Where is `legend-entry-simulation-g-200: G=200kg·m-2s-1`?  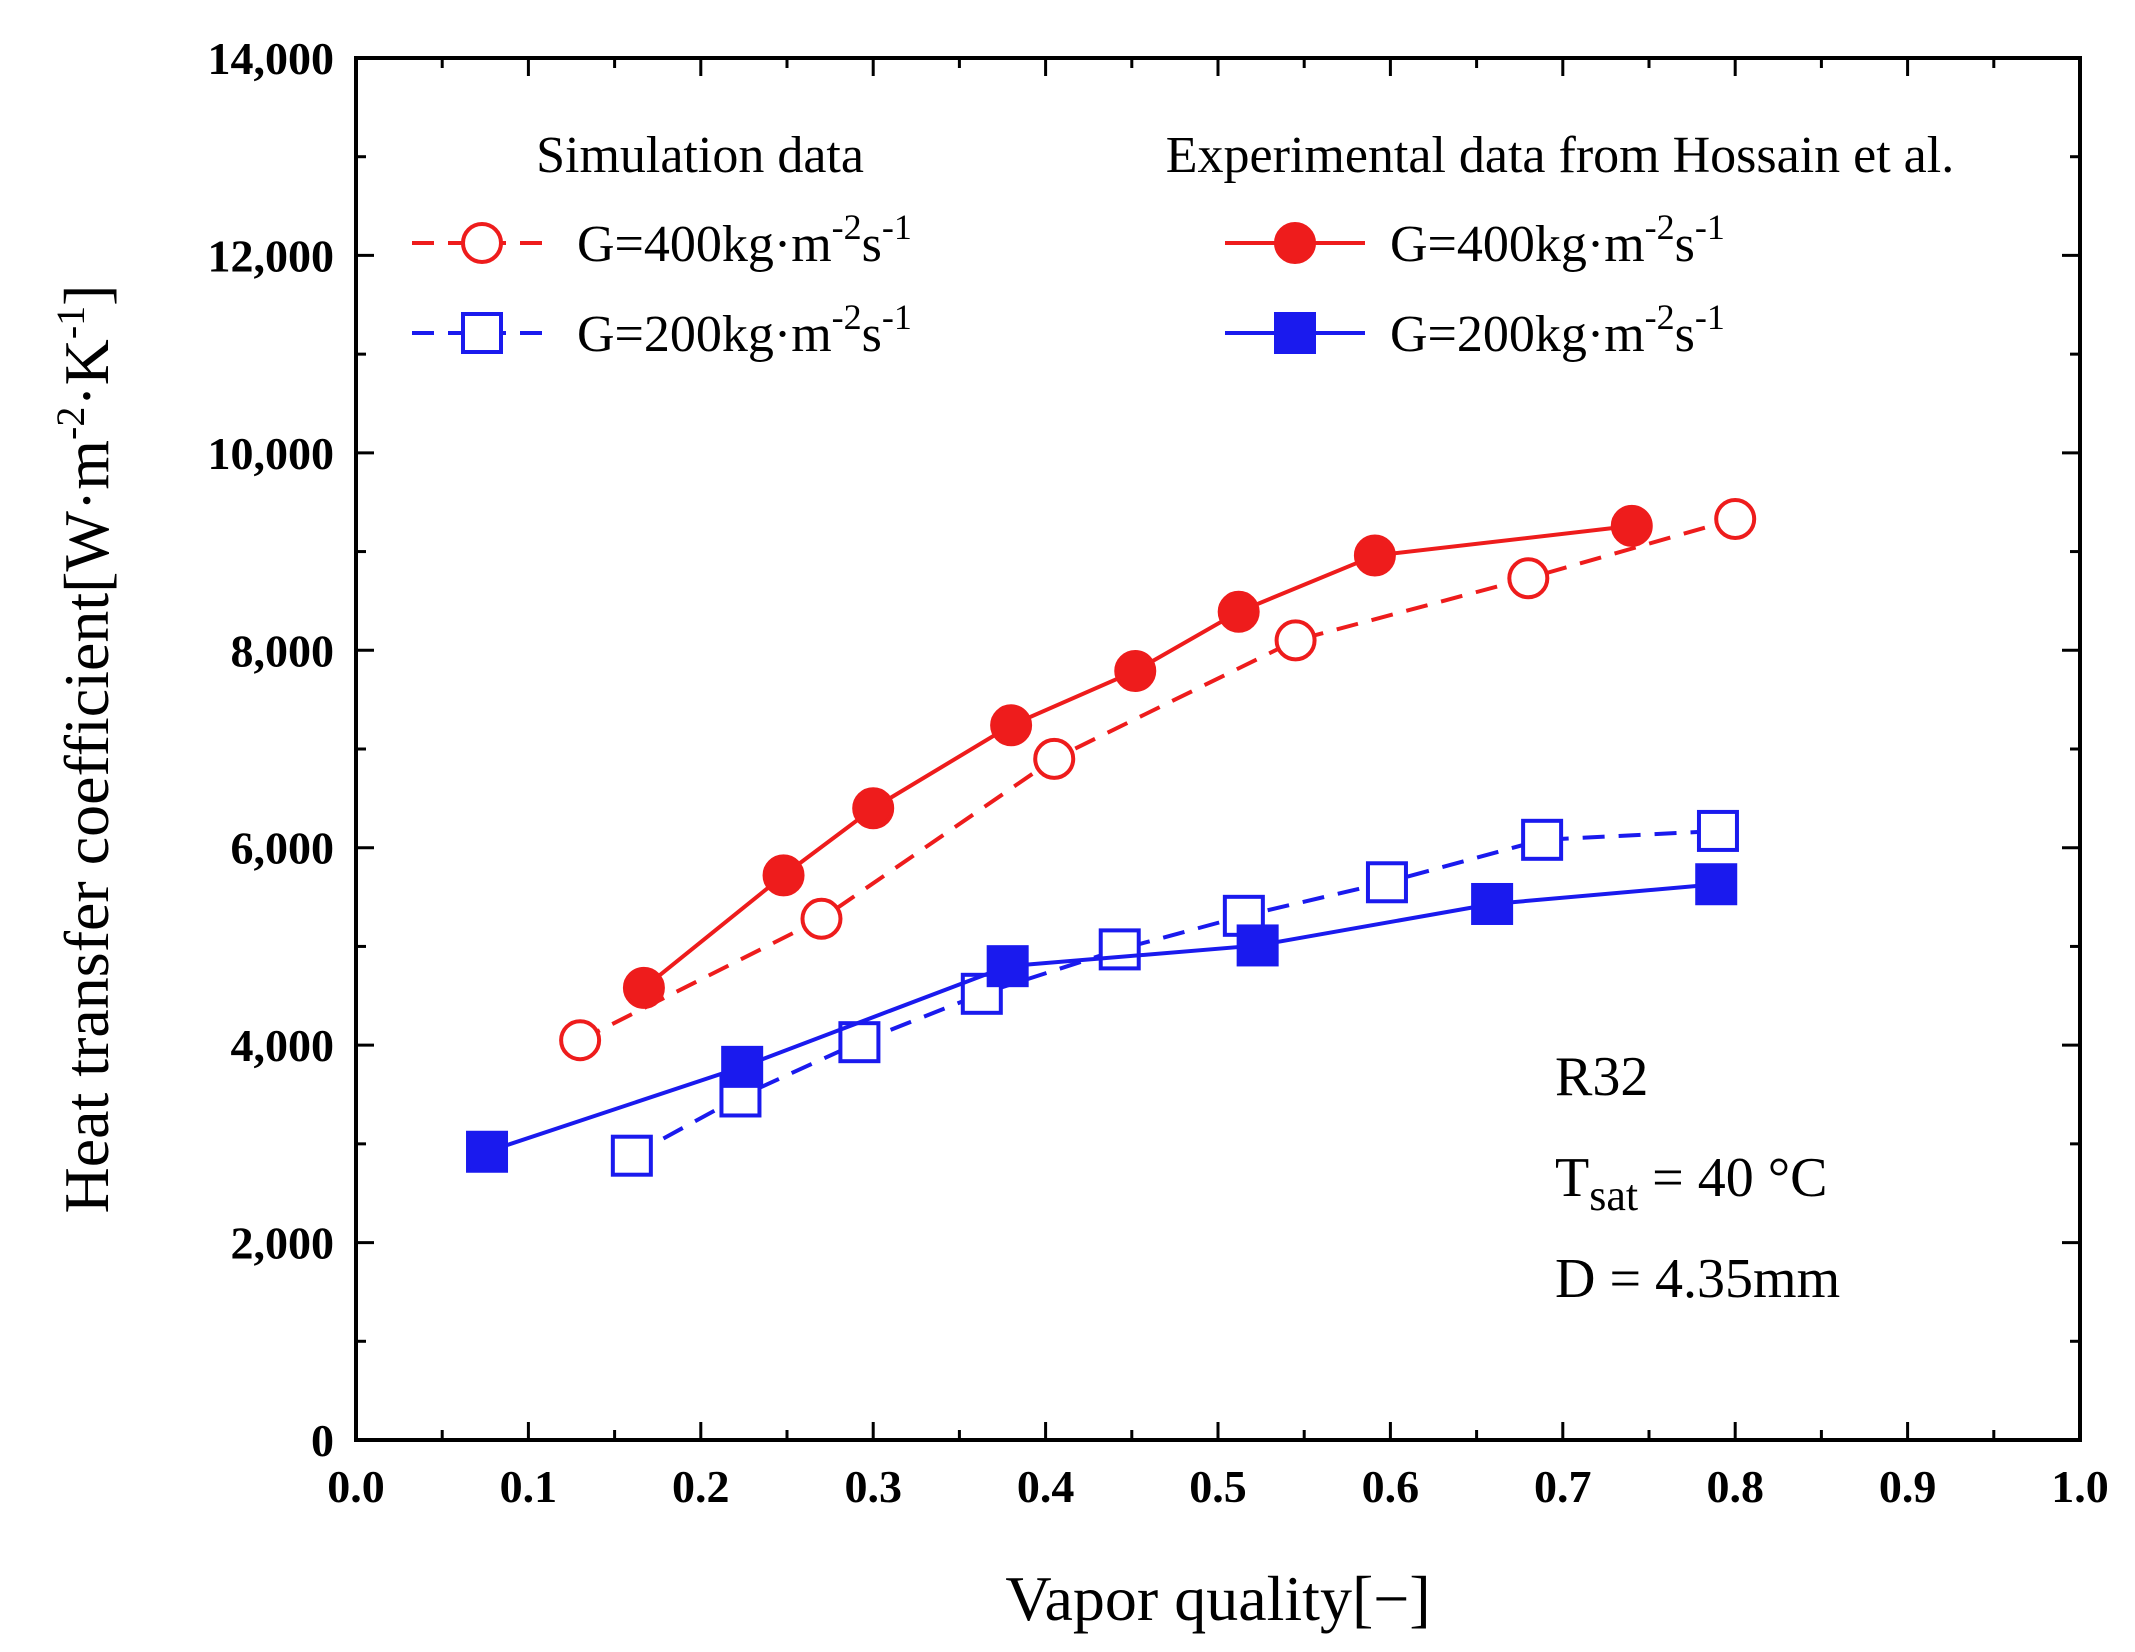 legend-entry-simulation-g-200: G=200kg·m-2s-1 is located at coordinates (662, 330).